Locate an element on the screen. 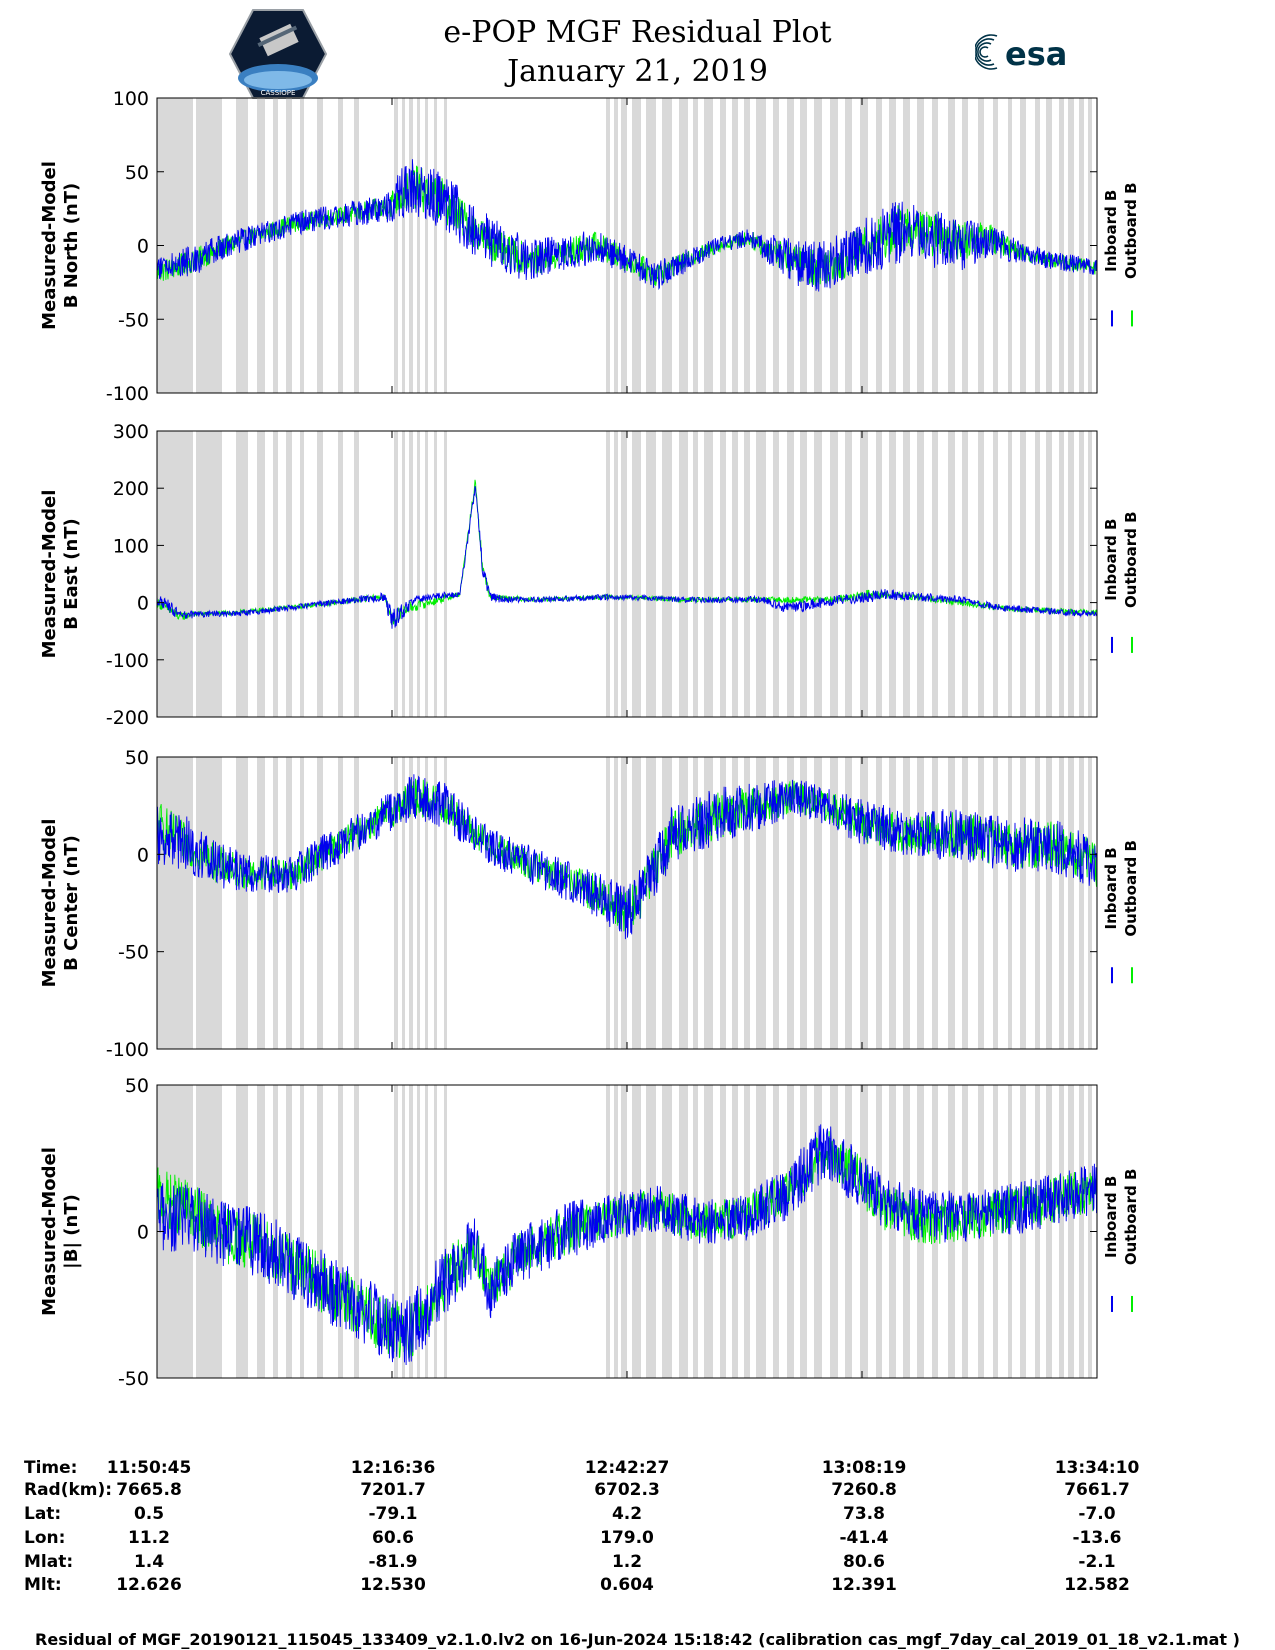 This screenshot has height=1650, width=1275. y-axis-label-line2: B Center (nT) is located at coordinates (71, 903).